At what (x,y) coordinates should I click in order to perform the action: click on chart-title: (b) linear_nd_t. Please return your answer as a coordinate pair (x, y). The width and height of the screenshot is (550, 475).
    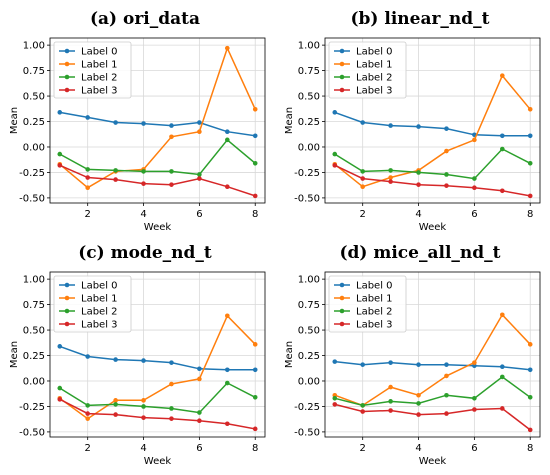
    Looking at the image, I should click on (419, 19).